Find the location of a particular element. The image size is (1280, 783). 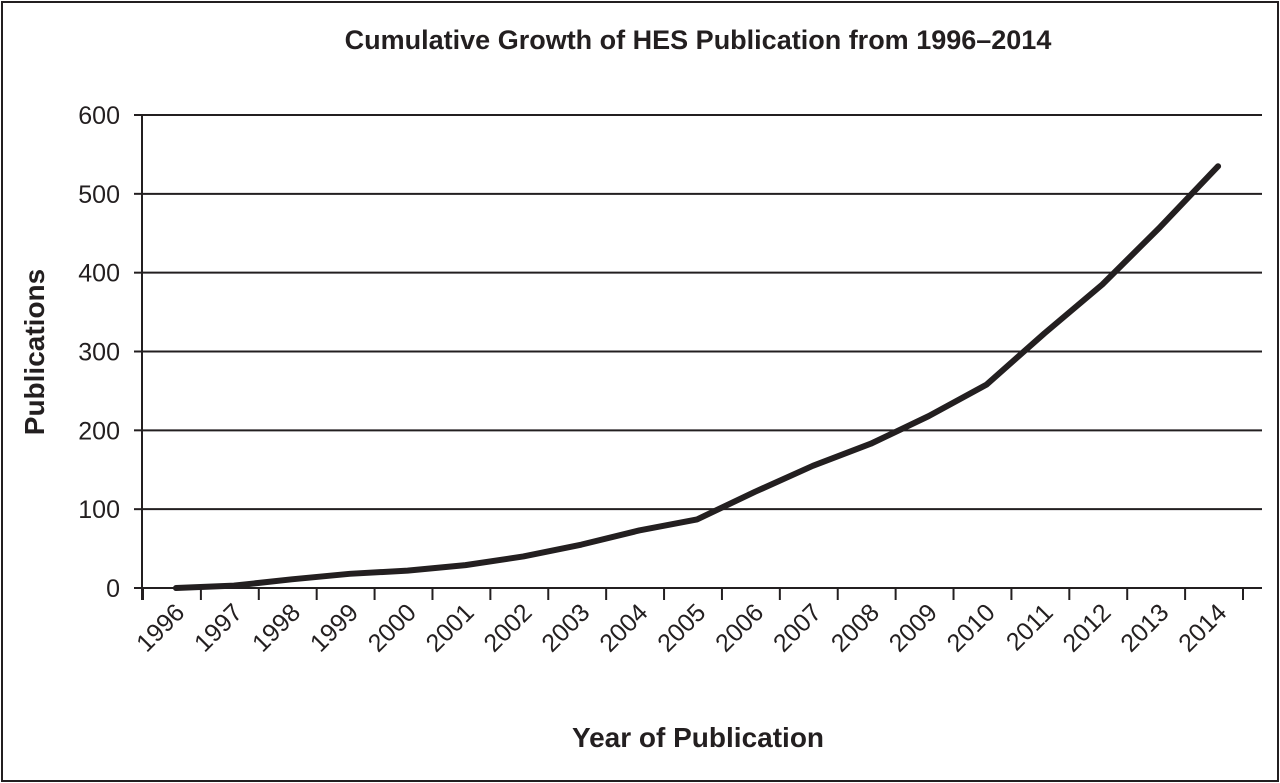

x-tick-label: 1996 is located at coordinates (160, 627).